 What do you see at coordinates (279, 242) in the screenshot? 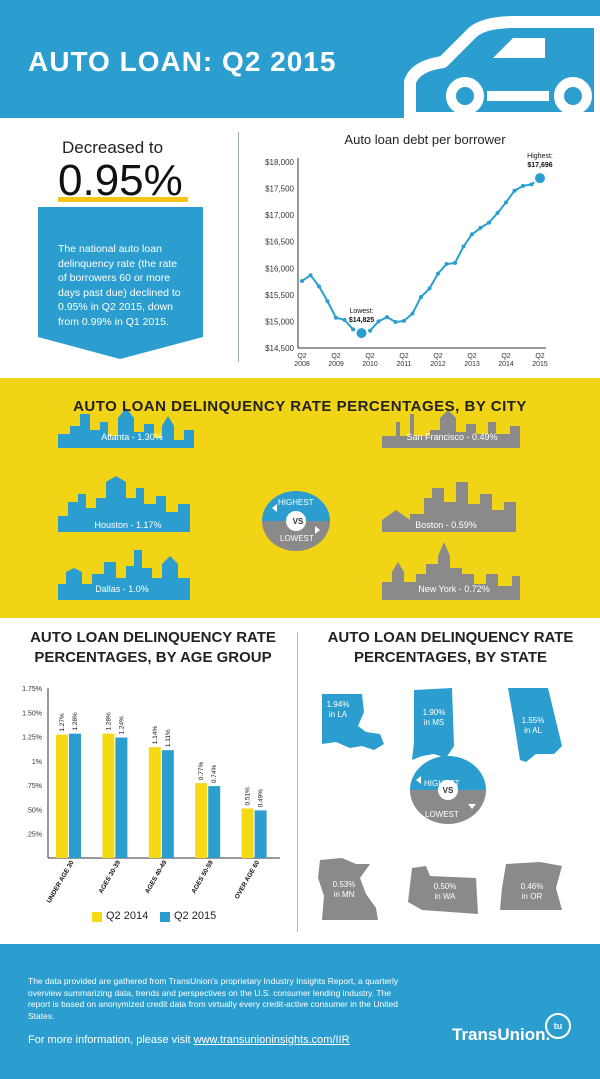
I see `y-tick-label: $16,500` at bounding box center [279, 242].